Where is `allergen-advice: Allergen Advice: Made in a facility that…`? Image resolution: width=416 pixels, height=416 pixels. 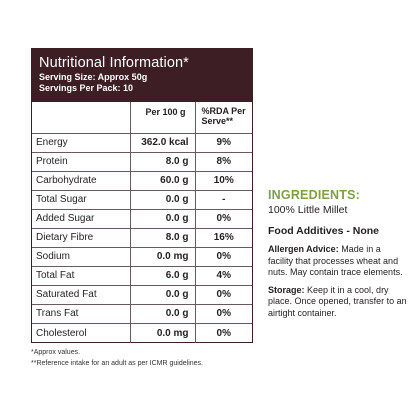 allergen-advice: Allergen Advice: Made in a facility that… is located at coordinates (338, 261).